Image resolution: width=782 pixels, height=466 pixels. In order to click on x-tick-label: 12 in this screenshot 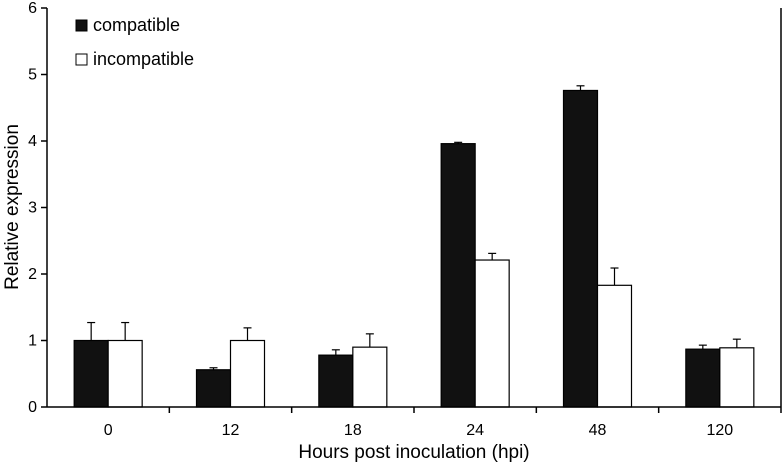, I will do `click(231, 430)`.